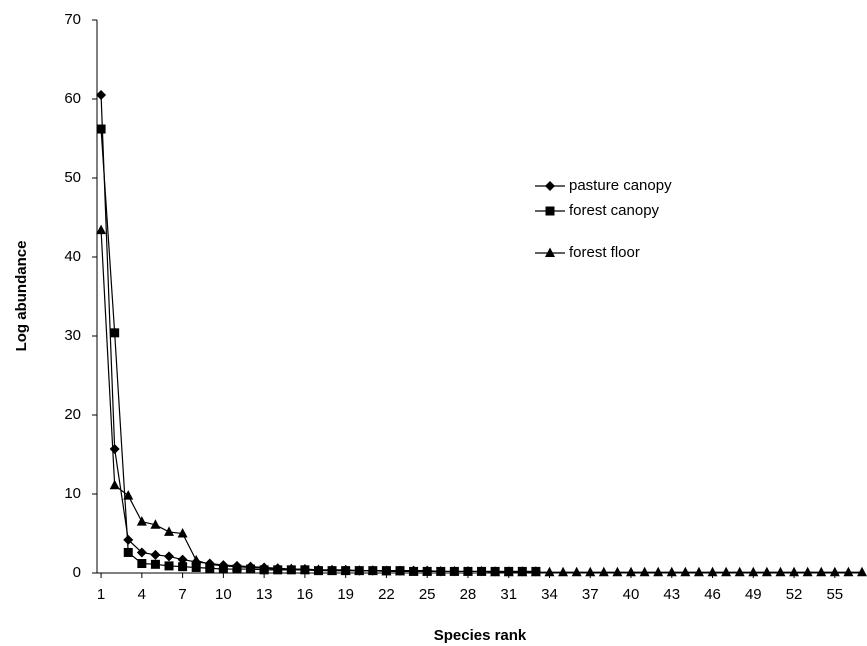 The width and height of the screenshot is (867, 646). Describe the element at coordinates (794, 594) in the screenshot. I see `x-tick-label: 52` at that location.